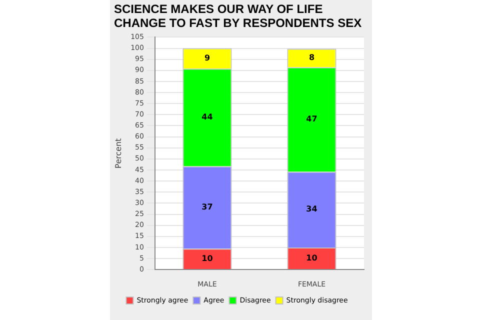 The height and width of the screenshot is (320, 480). I want to click on y-axis-title: Percent, so click(118, 153).